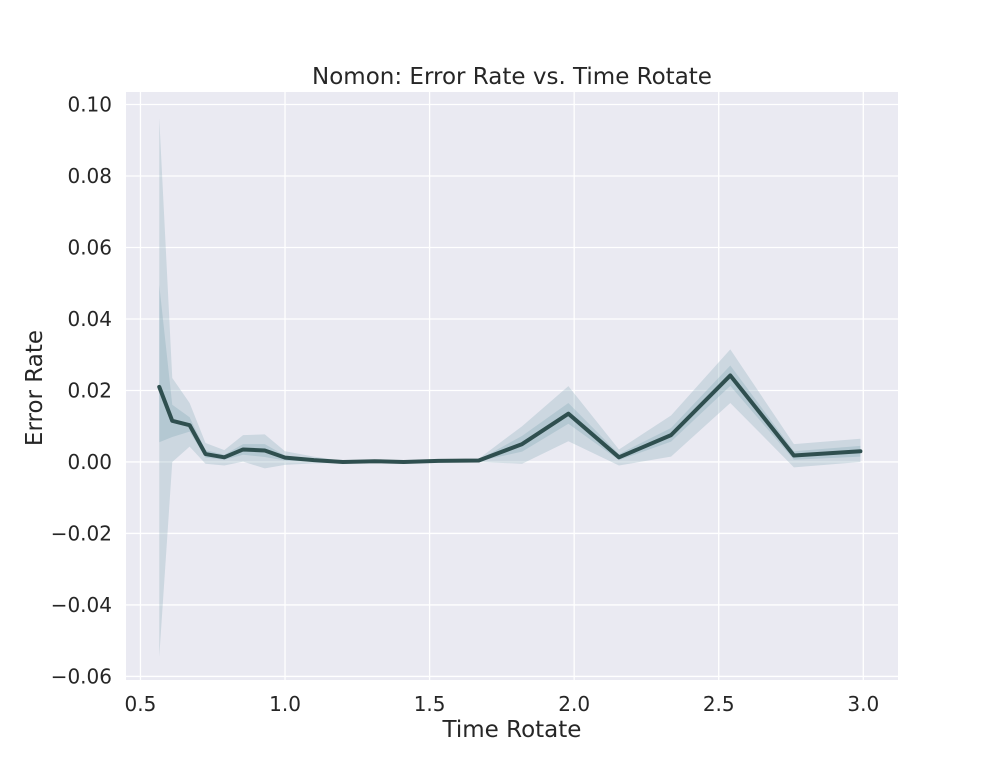  What do you see at coordinates (141, 704) in the screenshot?
I see `x-tick-label: 0.5` at bounding box center [141, 704].